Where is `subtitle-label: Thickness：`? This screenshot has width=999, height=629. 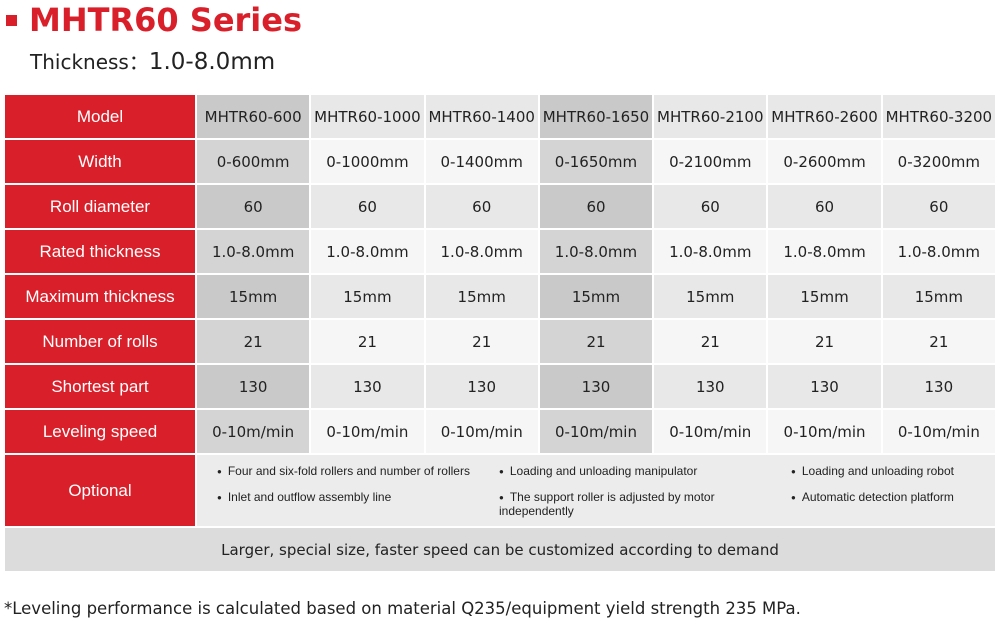 subtitle-label: Thickness： is located at coordinates (89, 62).